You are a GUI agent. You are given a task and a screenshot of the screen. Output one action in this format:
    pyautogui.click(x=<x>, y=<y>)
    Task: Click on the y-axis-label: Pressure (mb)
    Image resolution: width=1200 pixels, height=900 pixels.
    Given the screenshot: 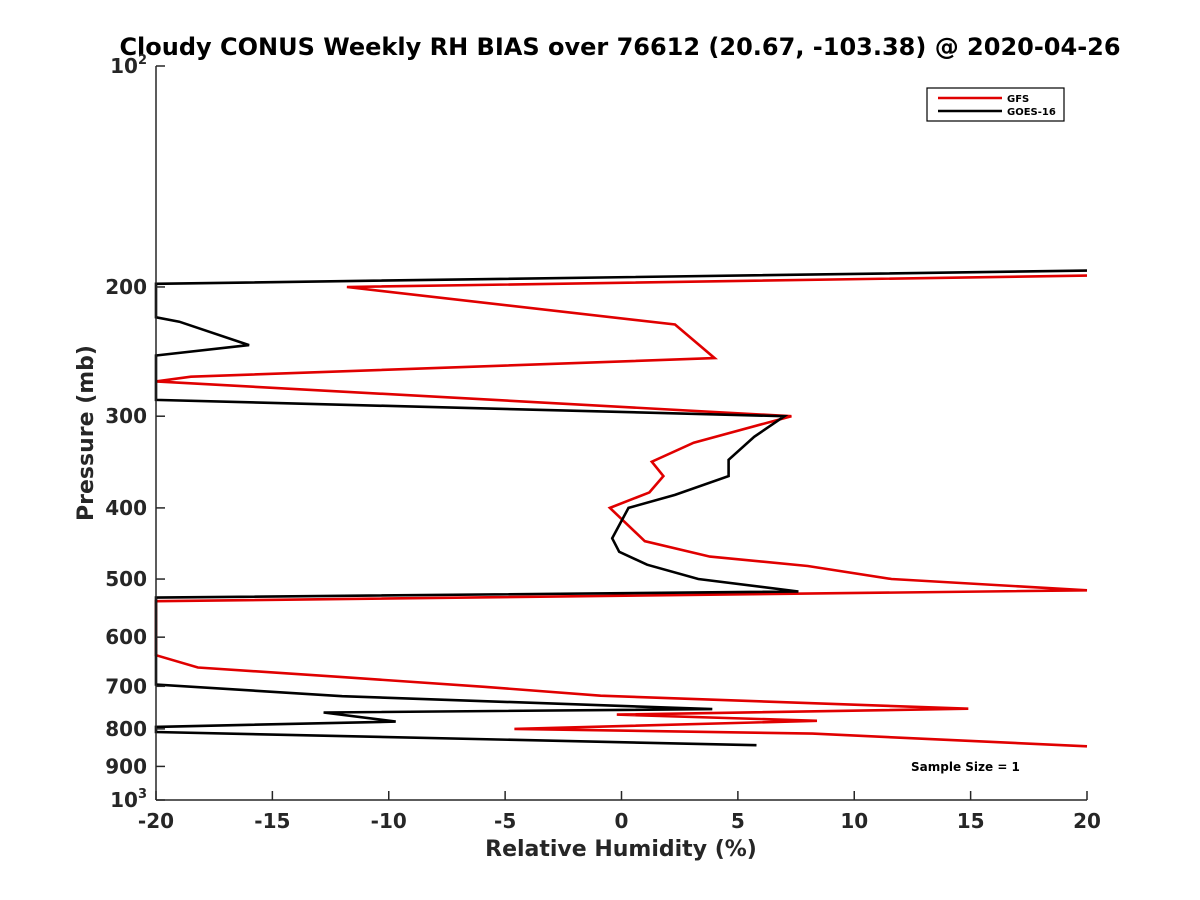 What is the action you would take?
    pyautogui.click(x=86, y=433)
    